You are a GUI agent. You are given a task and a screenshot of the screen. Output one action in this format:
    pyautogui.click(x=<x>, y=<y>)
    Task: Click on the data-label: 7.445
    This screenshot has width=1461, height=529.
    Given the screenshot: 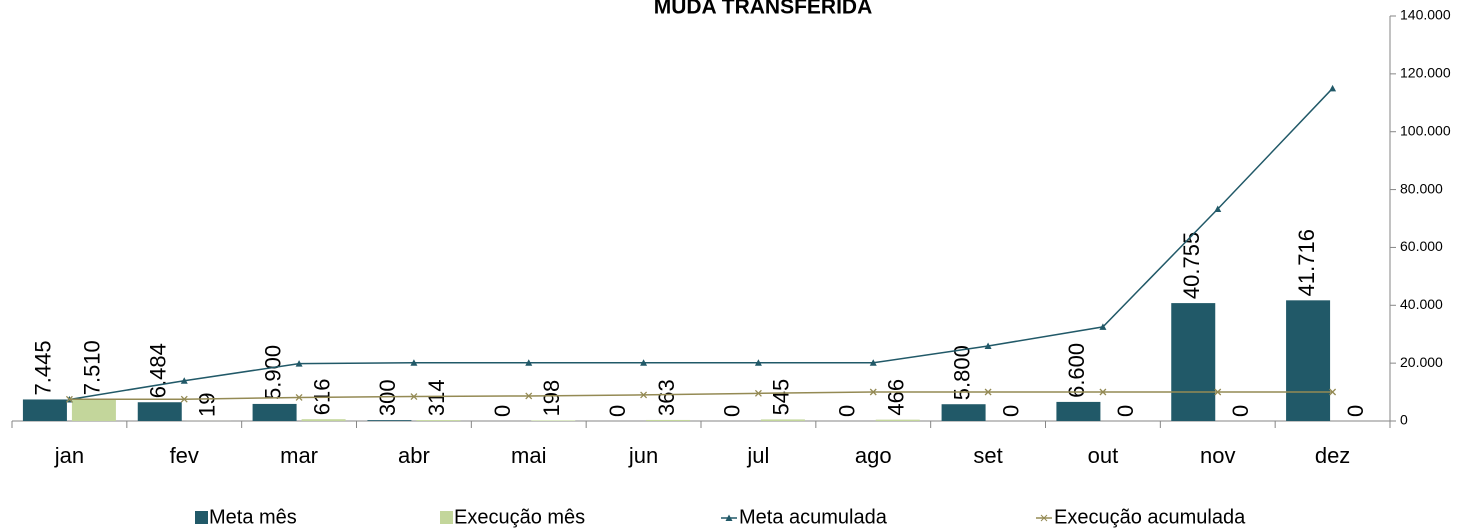 What is the action you would take?
    pyautogui.click(x=43, y=367)
    